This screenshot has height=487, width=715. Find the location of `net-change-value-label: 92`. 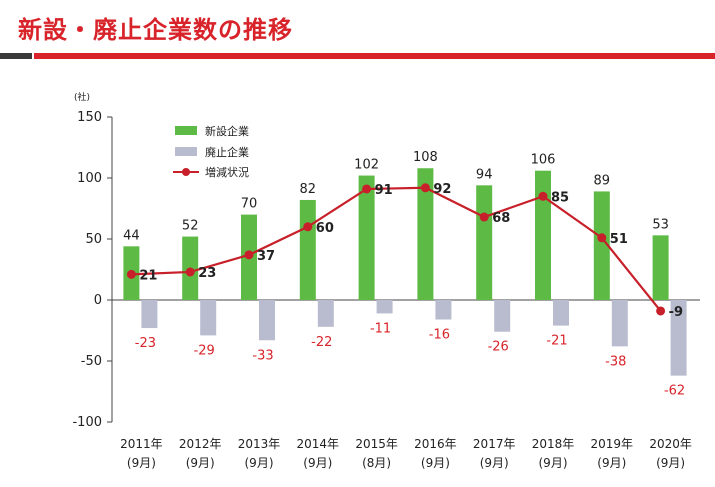

net-change-value-label: 92 is located at coordinates (442, 189).